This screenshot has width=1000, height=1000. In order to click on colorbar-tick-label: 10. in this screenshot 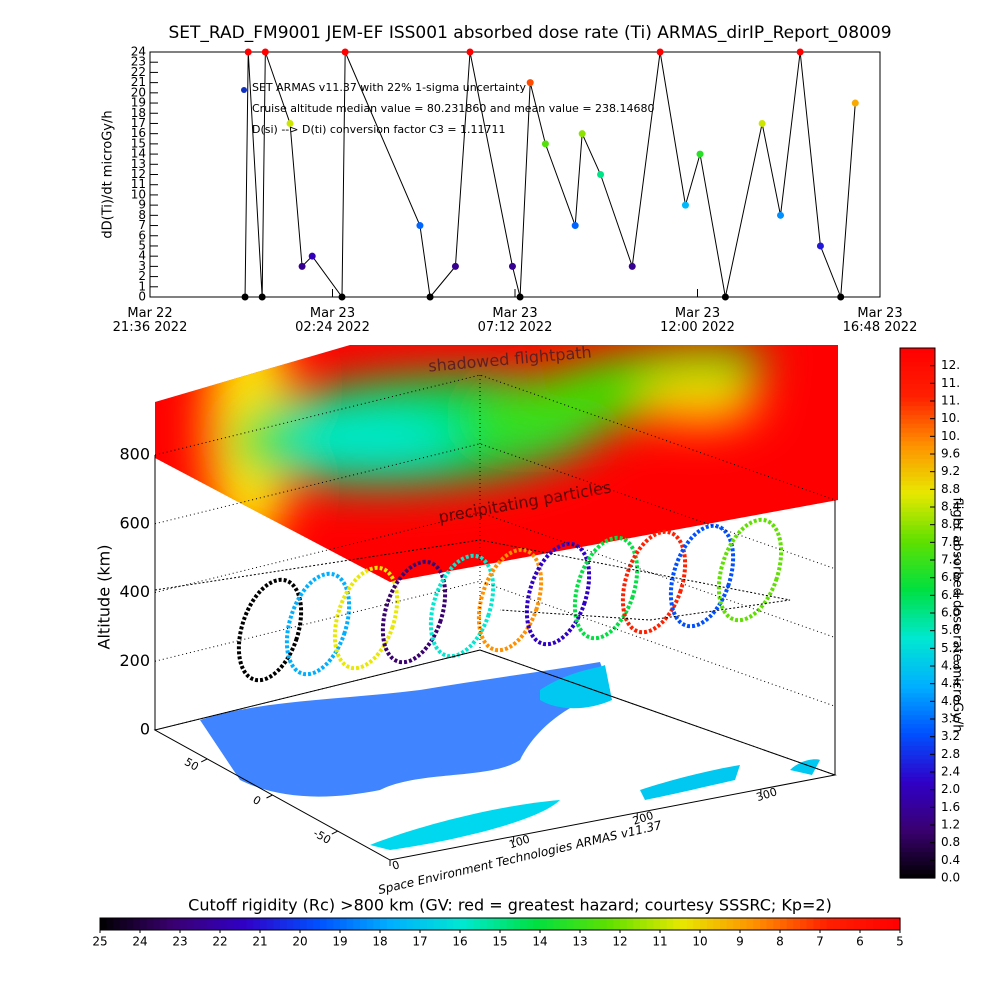, I will do `click(950, 436)`.